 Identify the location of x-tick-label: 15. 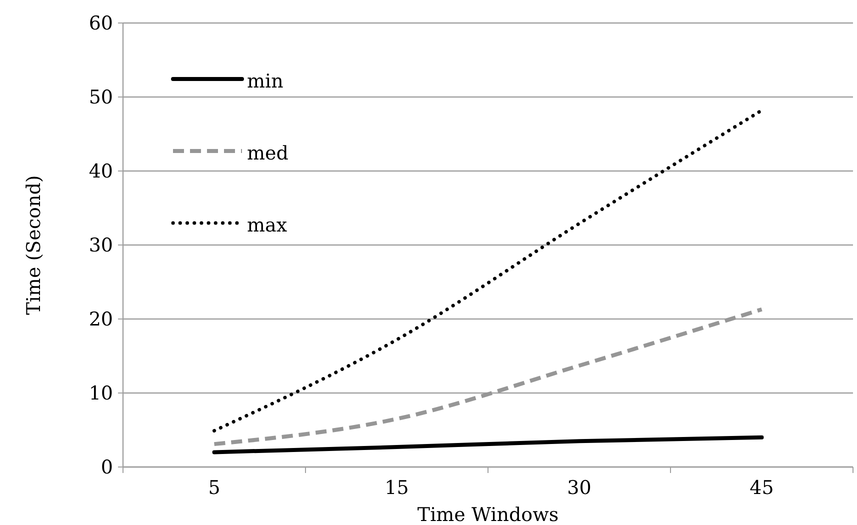
(396, 488).